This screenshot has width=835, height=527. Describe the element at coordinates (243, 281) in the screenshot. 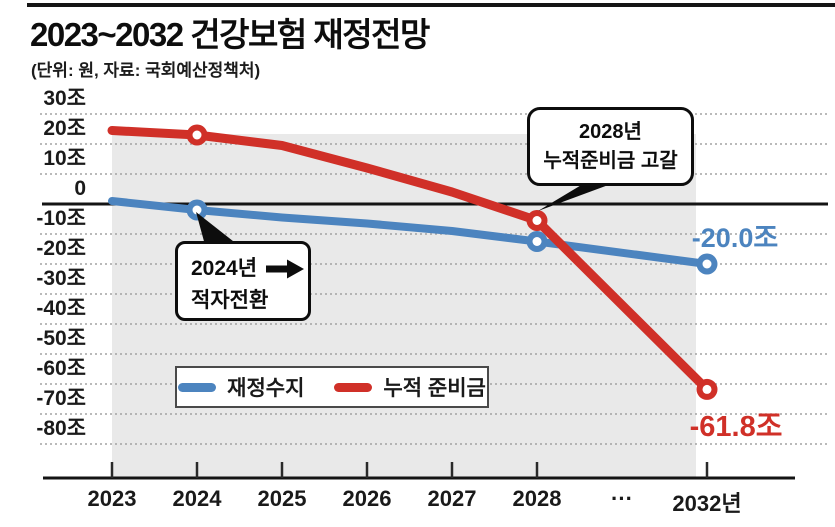

I see `callout-deficit-turn-2024: 2024년 적자전환` at that location.